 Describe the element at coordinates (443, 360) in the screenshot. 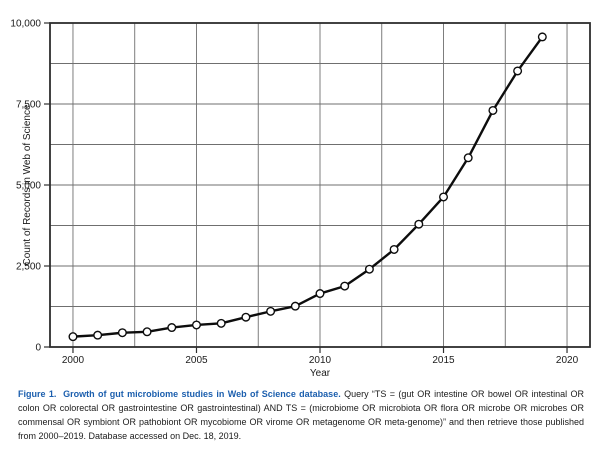

I see `x-tick-label: 2015` at that location.